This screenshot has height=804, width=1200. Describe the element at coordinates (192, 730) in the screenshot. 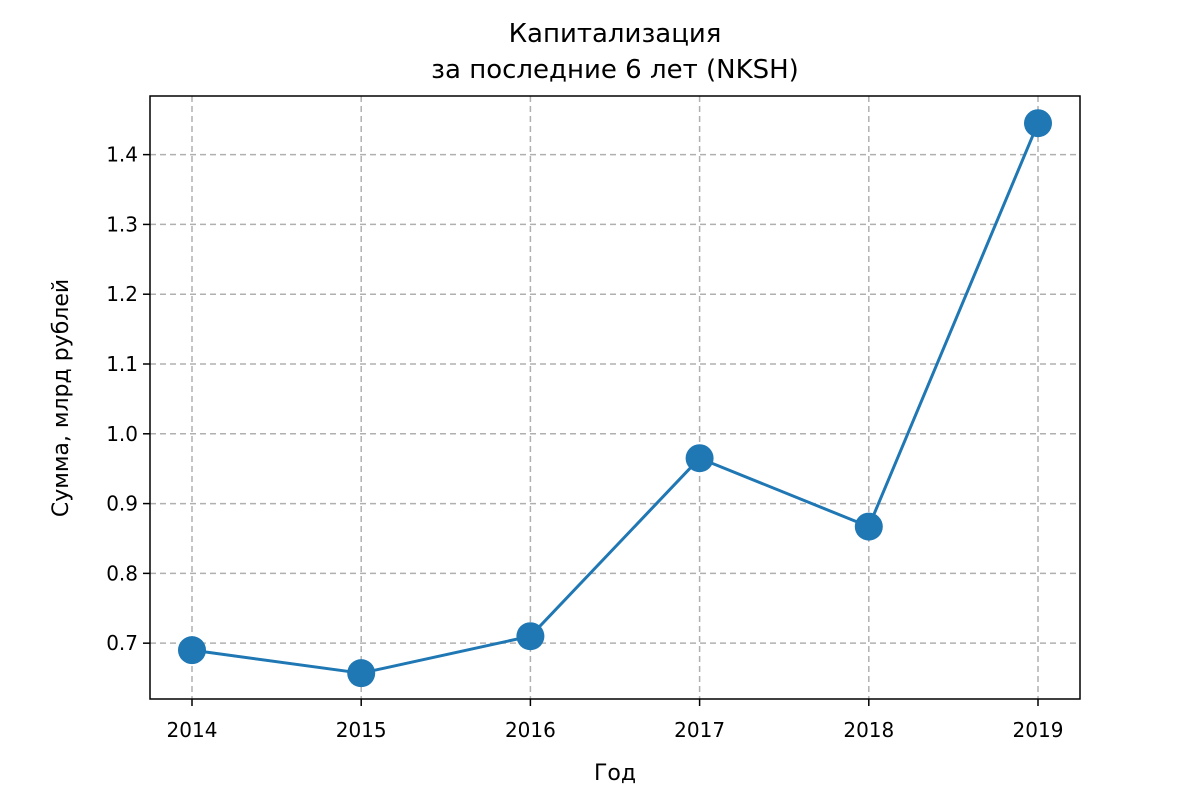

I see `x-tick-label: 2014` at that location.